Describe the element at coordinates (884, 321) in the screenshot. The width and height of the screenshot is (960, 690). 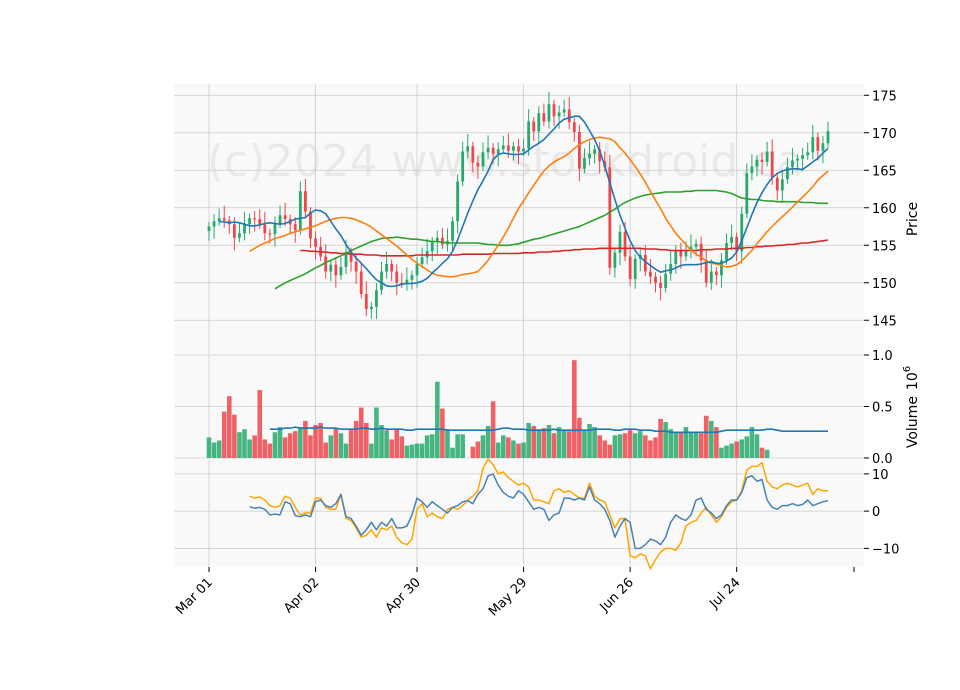
I see `price-tick-label: 145` at that location.